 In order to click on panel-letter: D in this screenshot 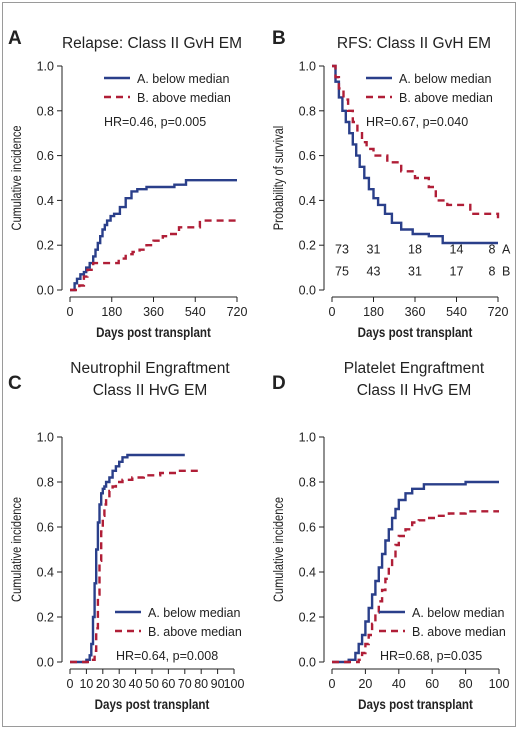, I will do `click(279, 383)`.